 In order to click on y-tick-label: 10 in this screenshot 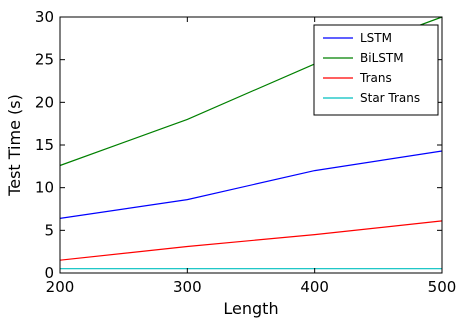, I will do `click(44, 188)`.